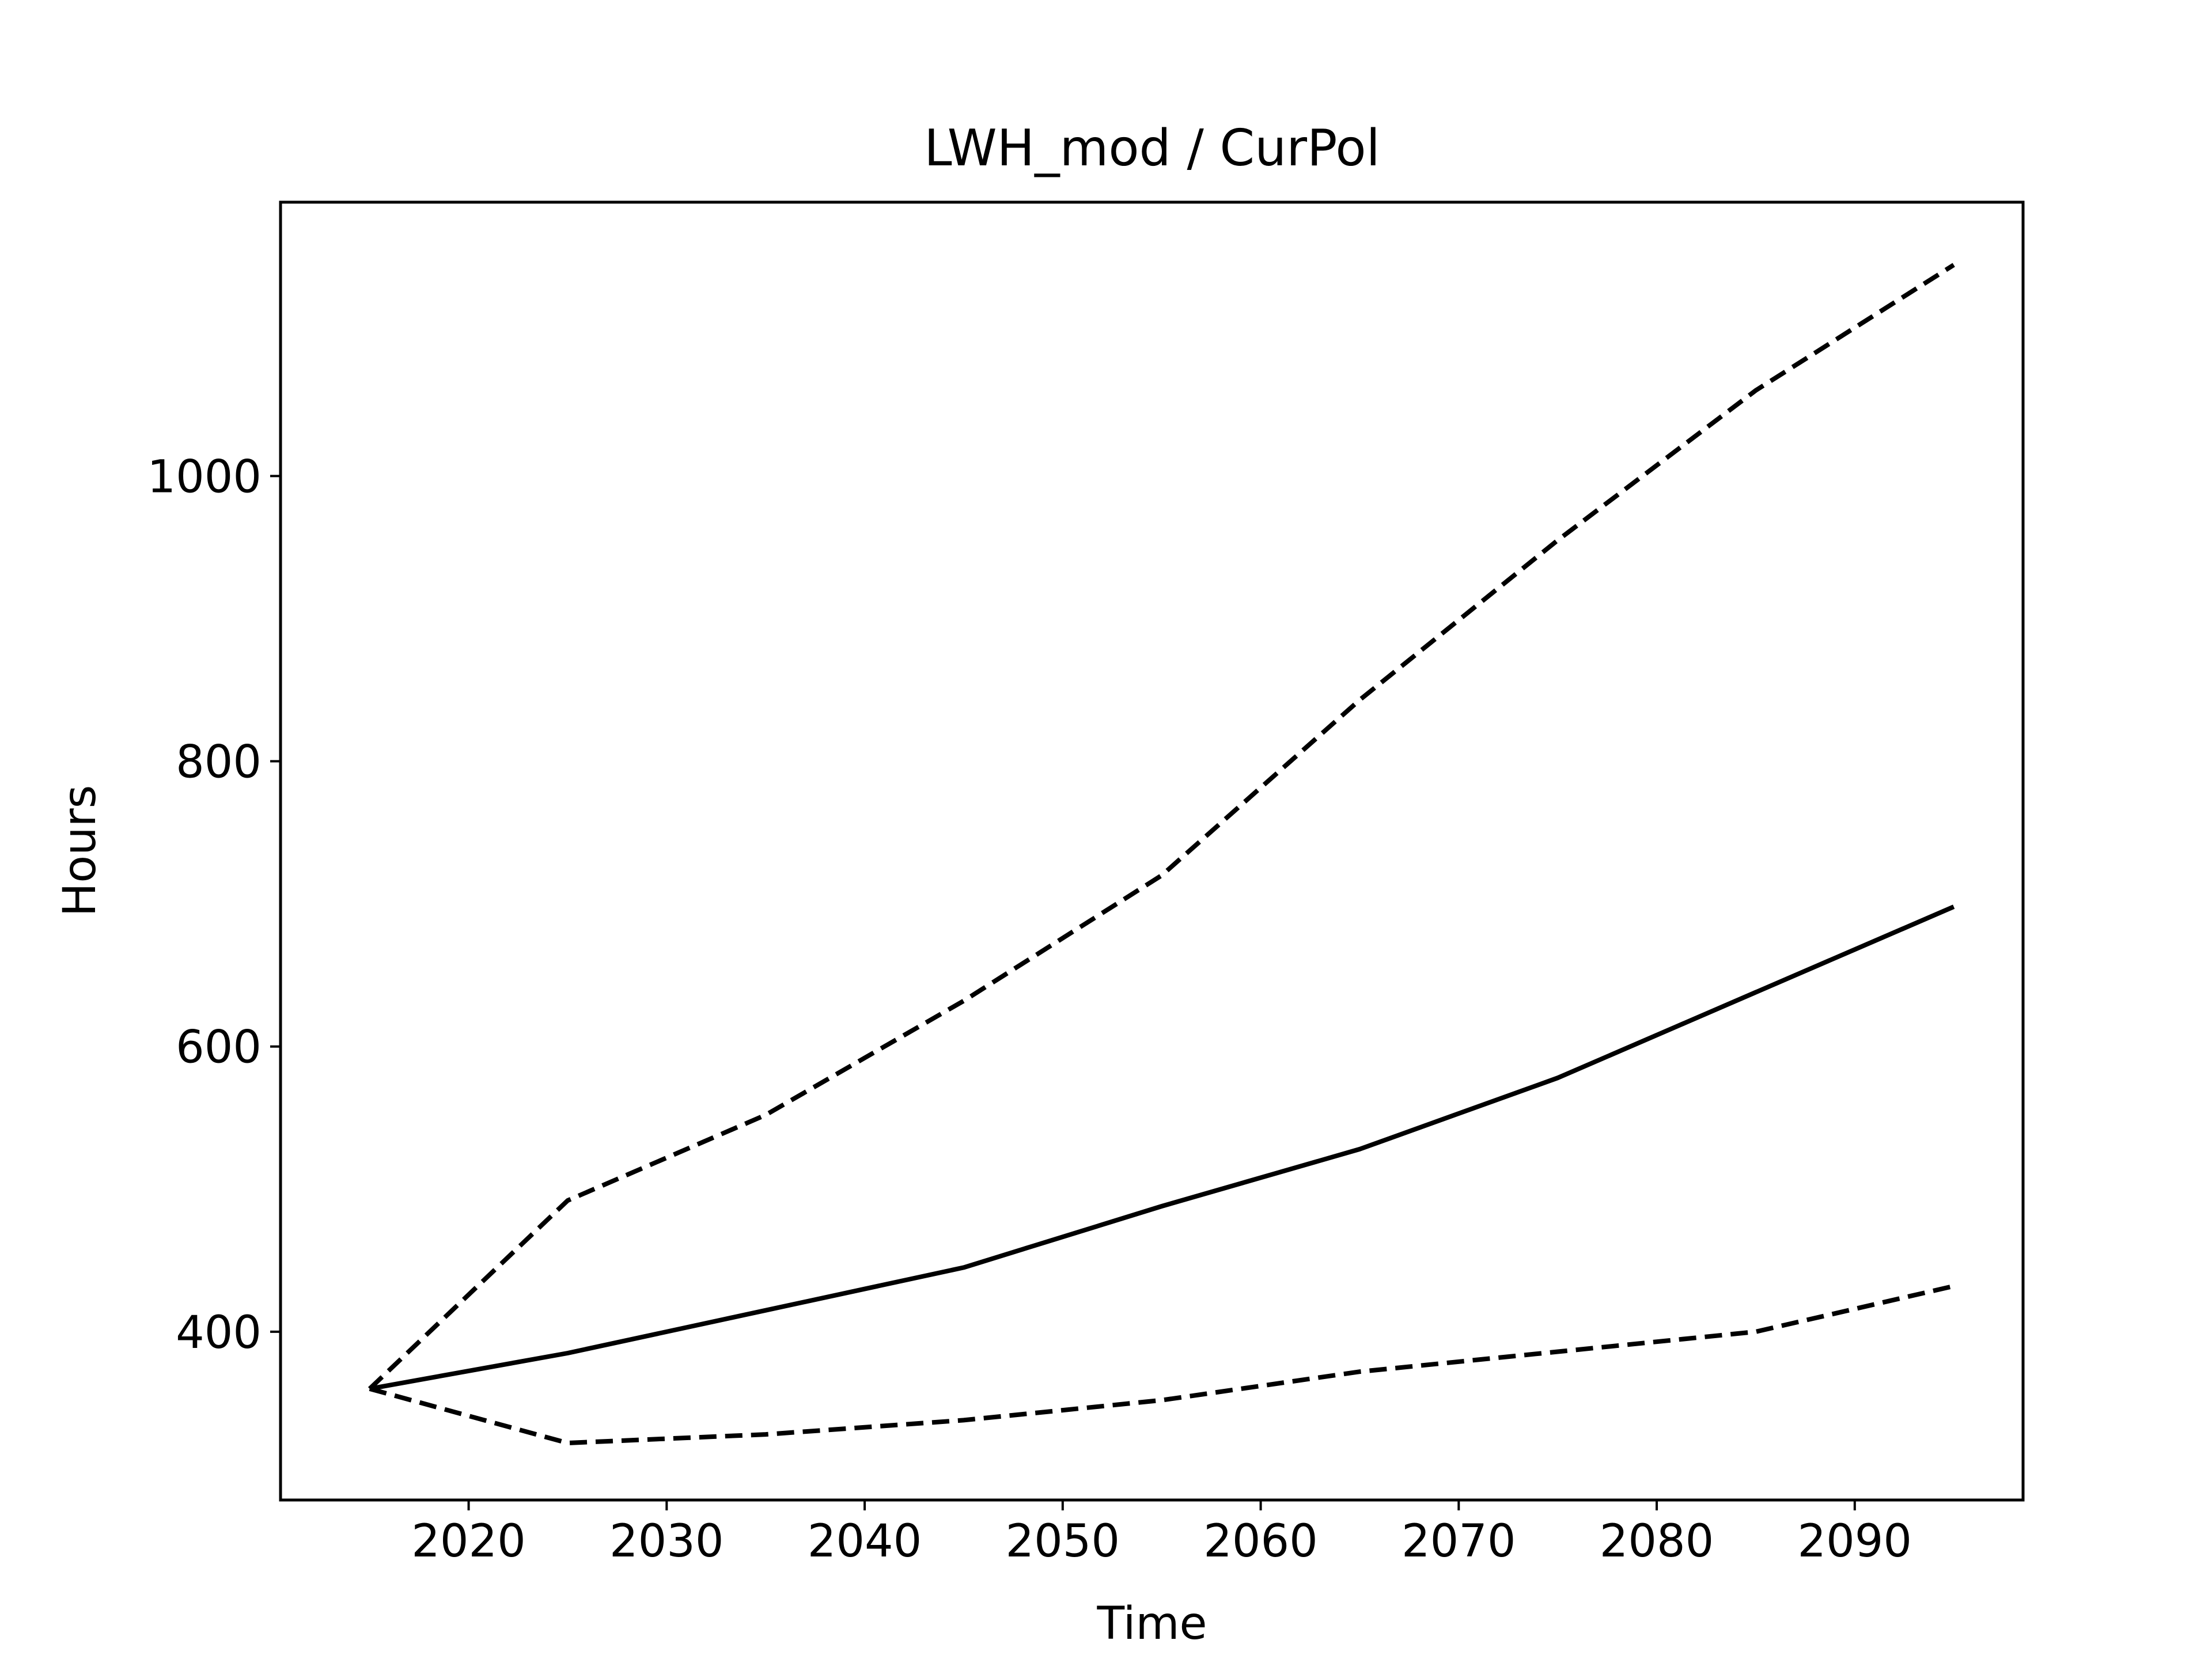  Describe the element at coordinates (1657, 1541) in the screenshot. I see `x-tick-label: 2080` at that location.